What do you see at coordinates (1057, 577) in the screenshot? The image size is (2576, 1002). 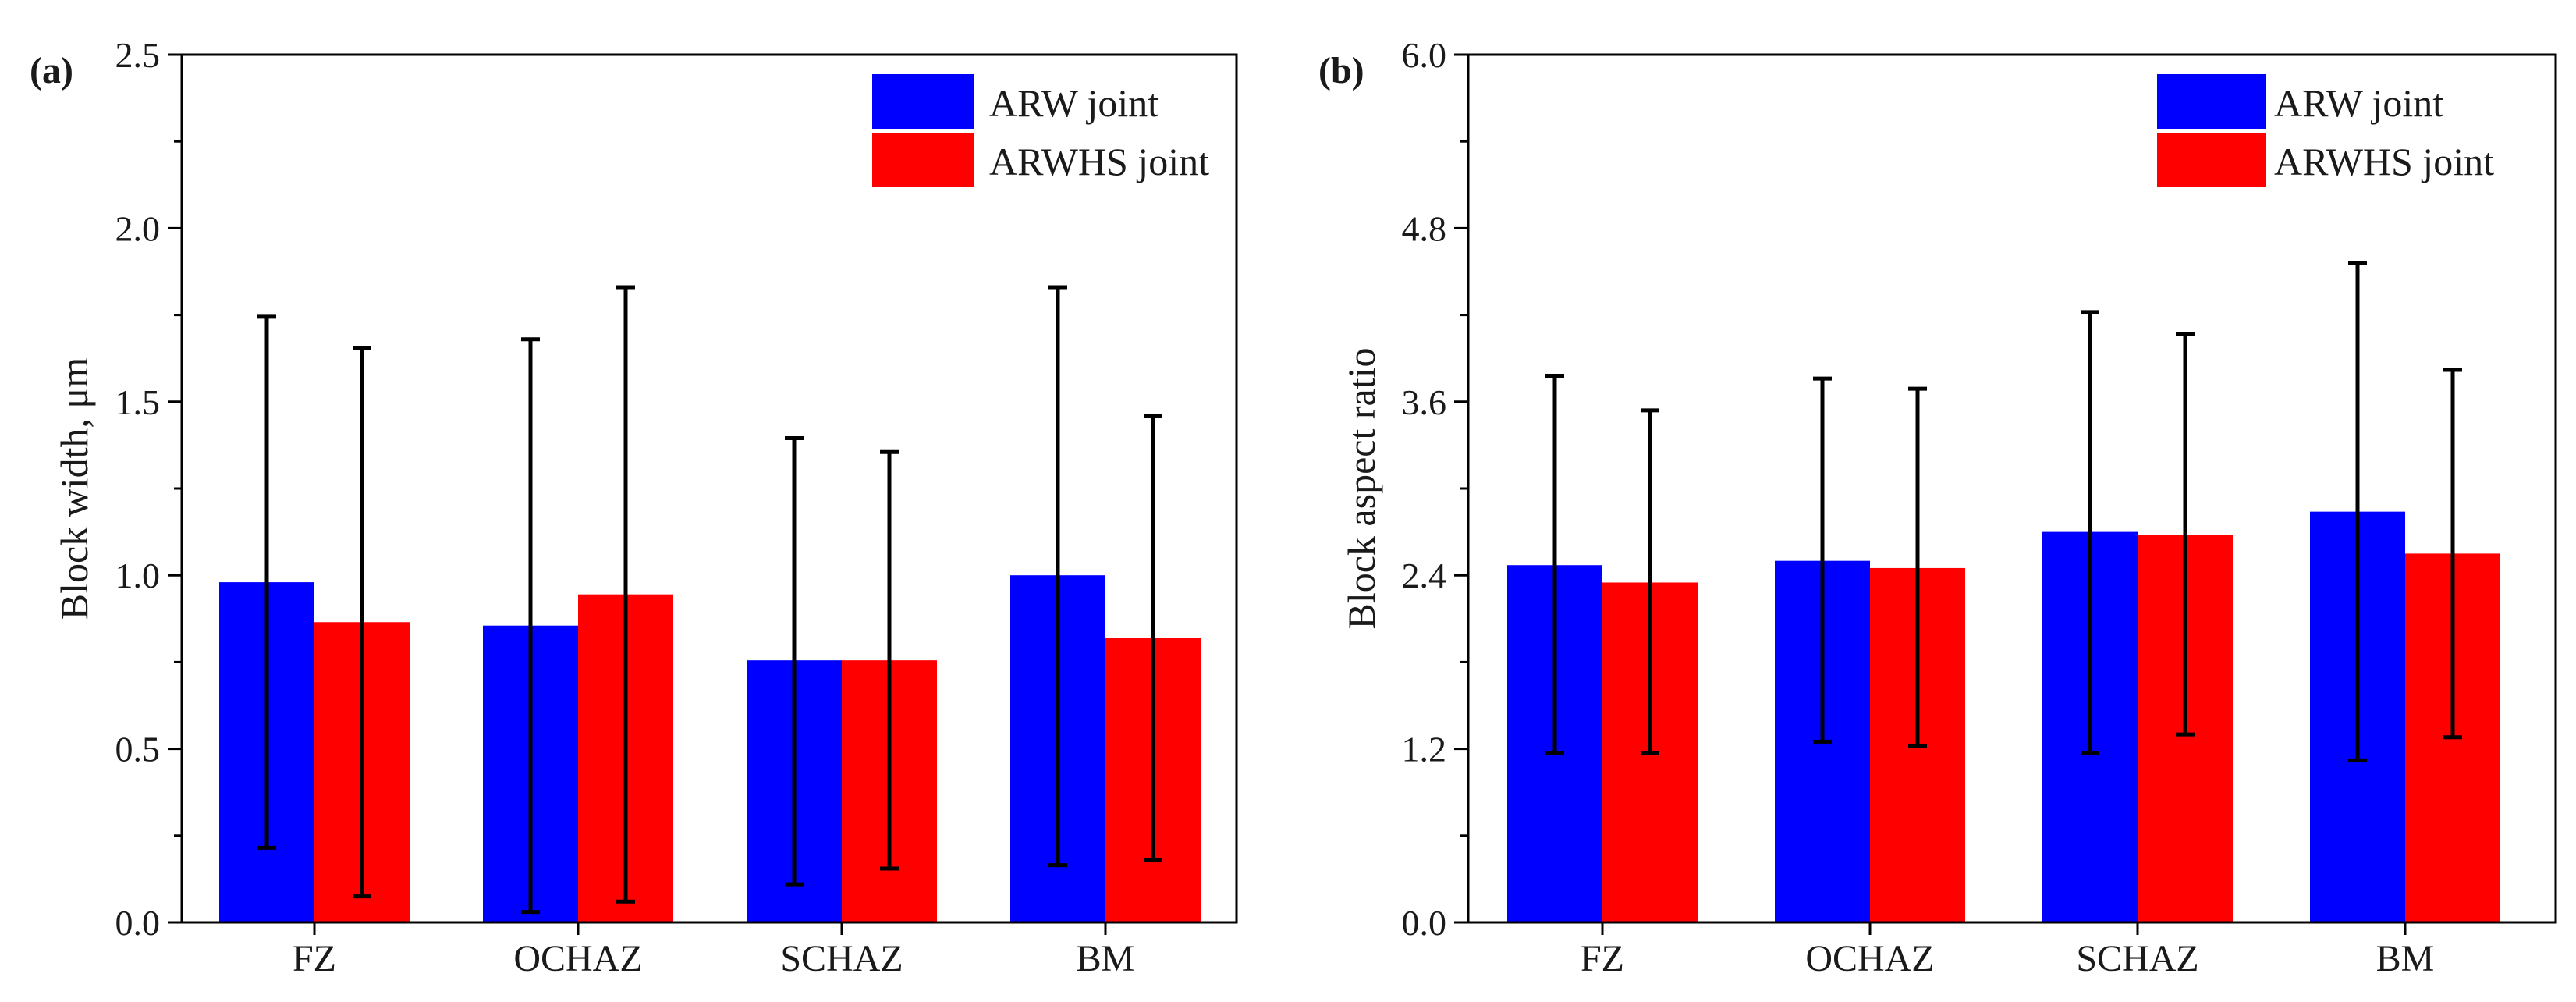 I see `error-bar-arw-joint-bm-a` at bounding box center [1057, 577].